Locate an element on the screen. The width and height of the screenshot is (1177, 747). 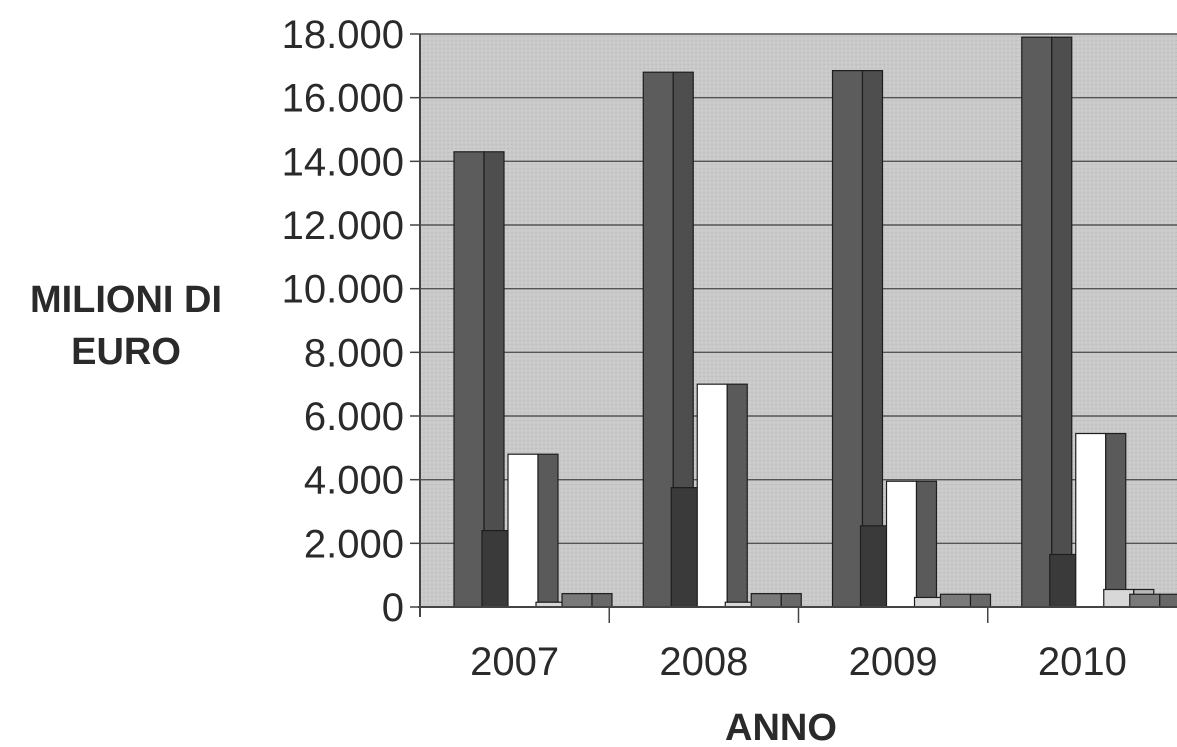
x-tick-label: 2007 is located at coordinates (514, 662).